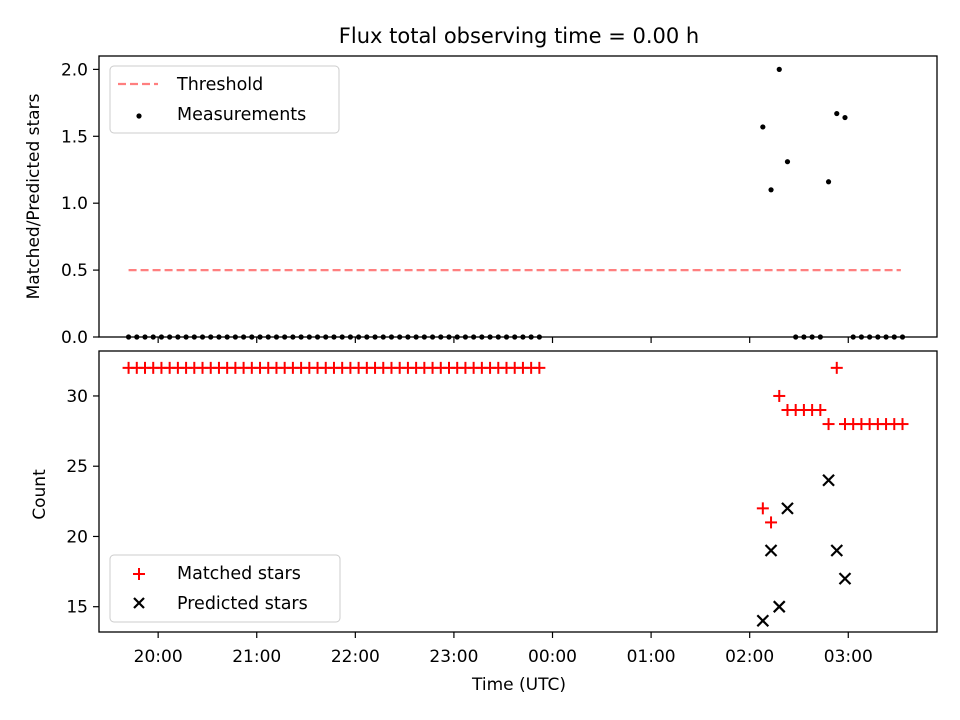 The image size is (960, 720). I want to click on legend-measurements-swatch, so click(139, 116).